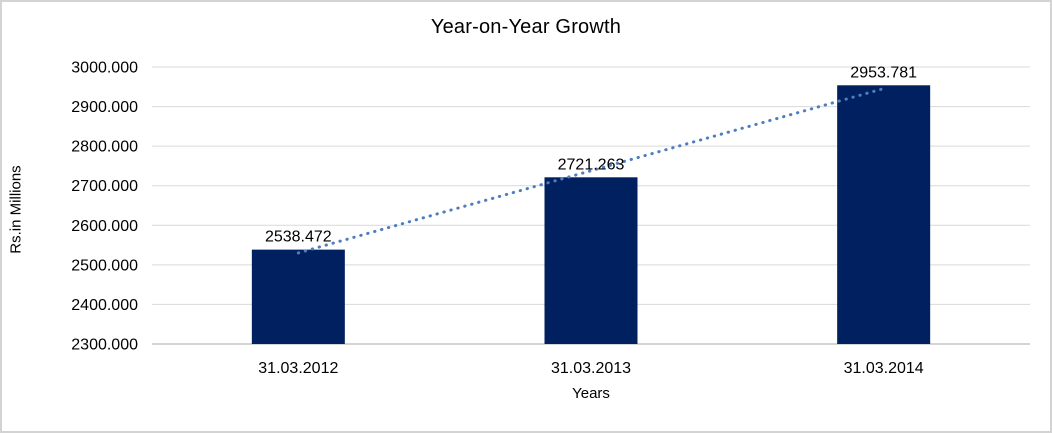 The width and height of the screenshot is (1052, 433). I want to click on chart-title: Year-on-Year Growth, so click(526, 27).